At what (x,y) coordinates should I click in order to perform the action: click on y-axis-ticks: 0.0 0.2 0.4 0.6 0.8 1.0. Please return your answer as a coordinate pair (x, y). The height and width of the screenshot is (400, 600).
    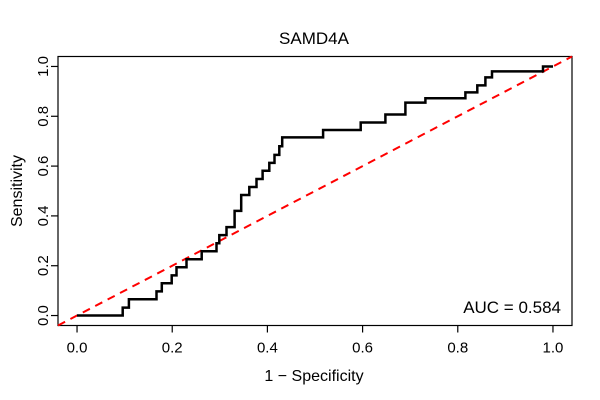
    Looking at the image, I should click on (46, 191).